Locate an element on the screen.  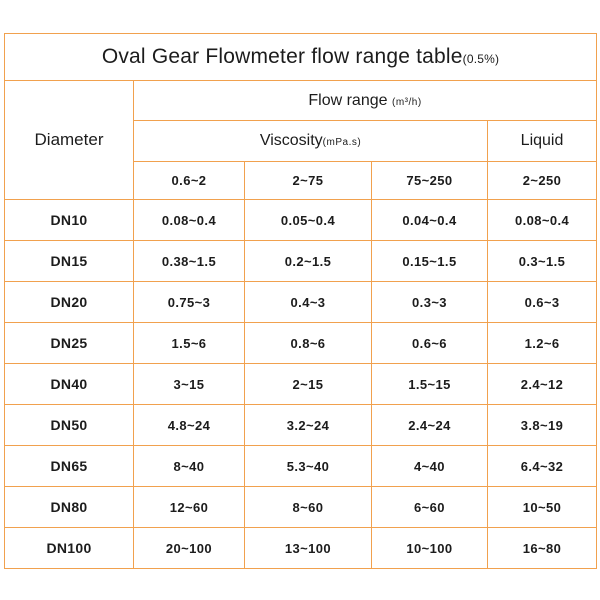
flow-value-cell: 3.2~24 is located at coordinates (308, 425).